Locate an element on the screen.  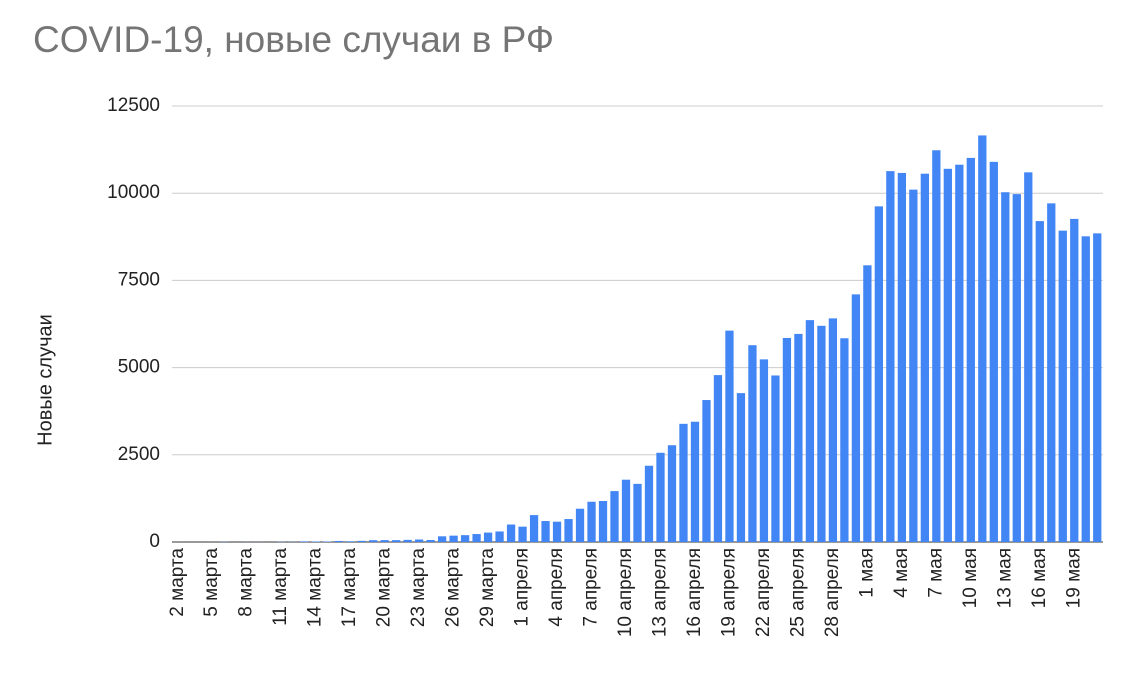
x-tick-label: 7 мая is located at coordinates (935, 573).